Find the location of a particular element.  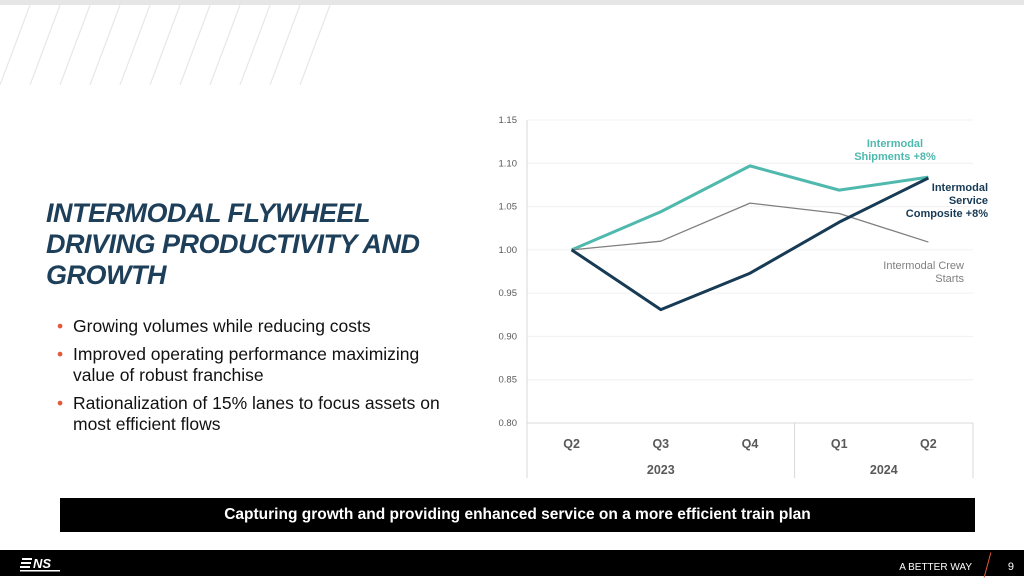

y-tick-label: 1.10 is located at coordinates (508, 163).